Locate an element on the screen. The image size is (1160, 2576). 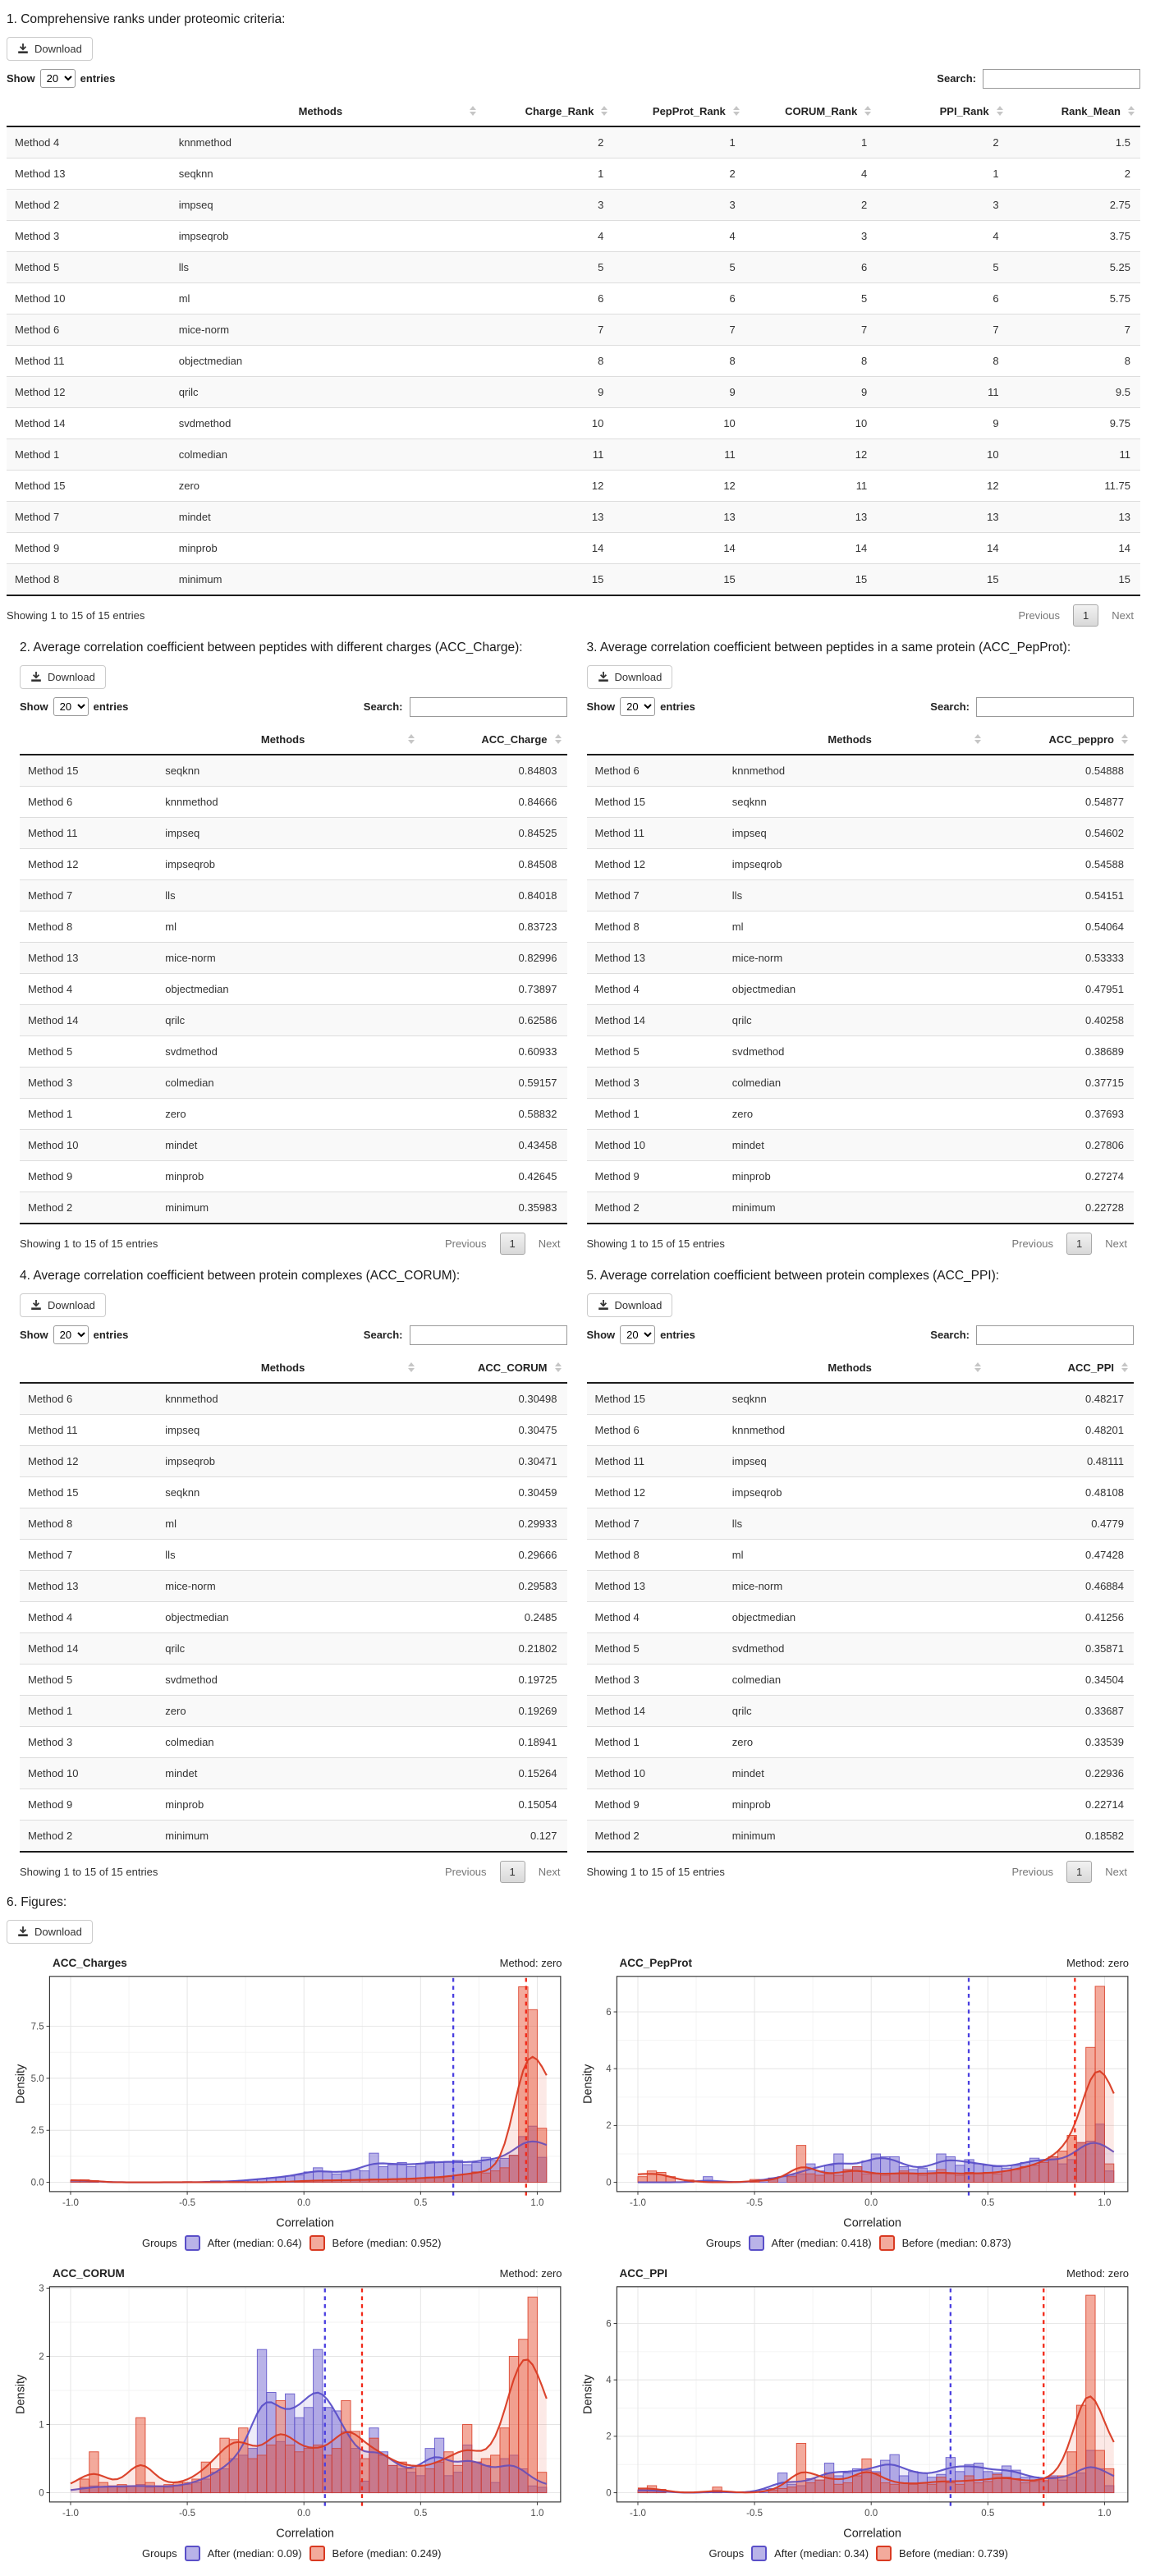
header-row: Methods ACC_peppro is located at coordinates (860, 739).